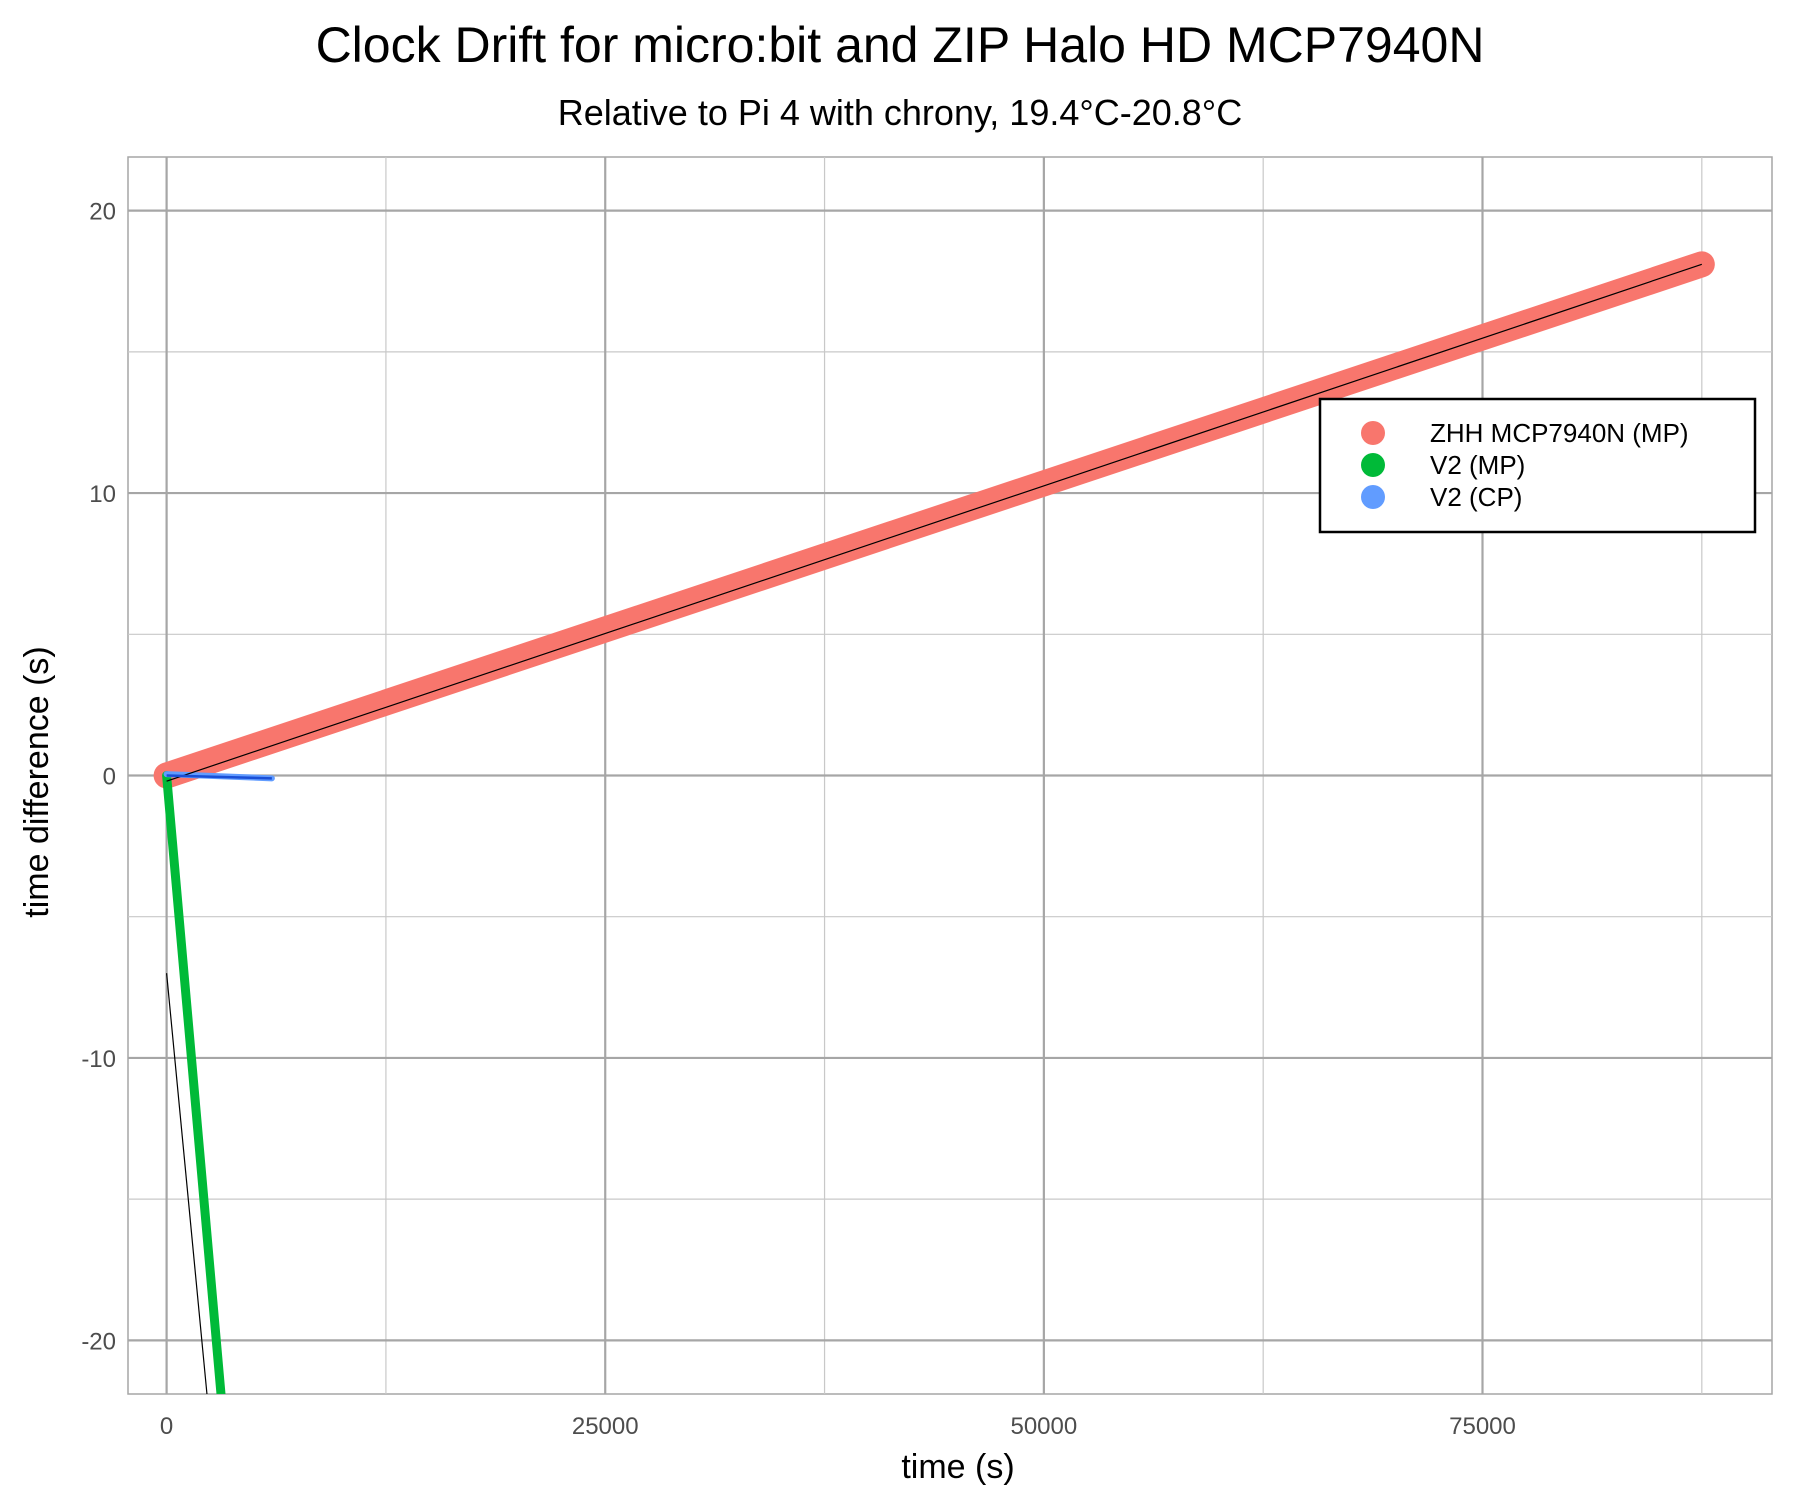  Describe the element at coordinates (219, 777) in the screenshot. I see `series-v2-cp-fit-line` at that location.